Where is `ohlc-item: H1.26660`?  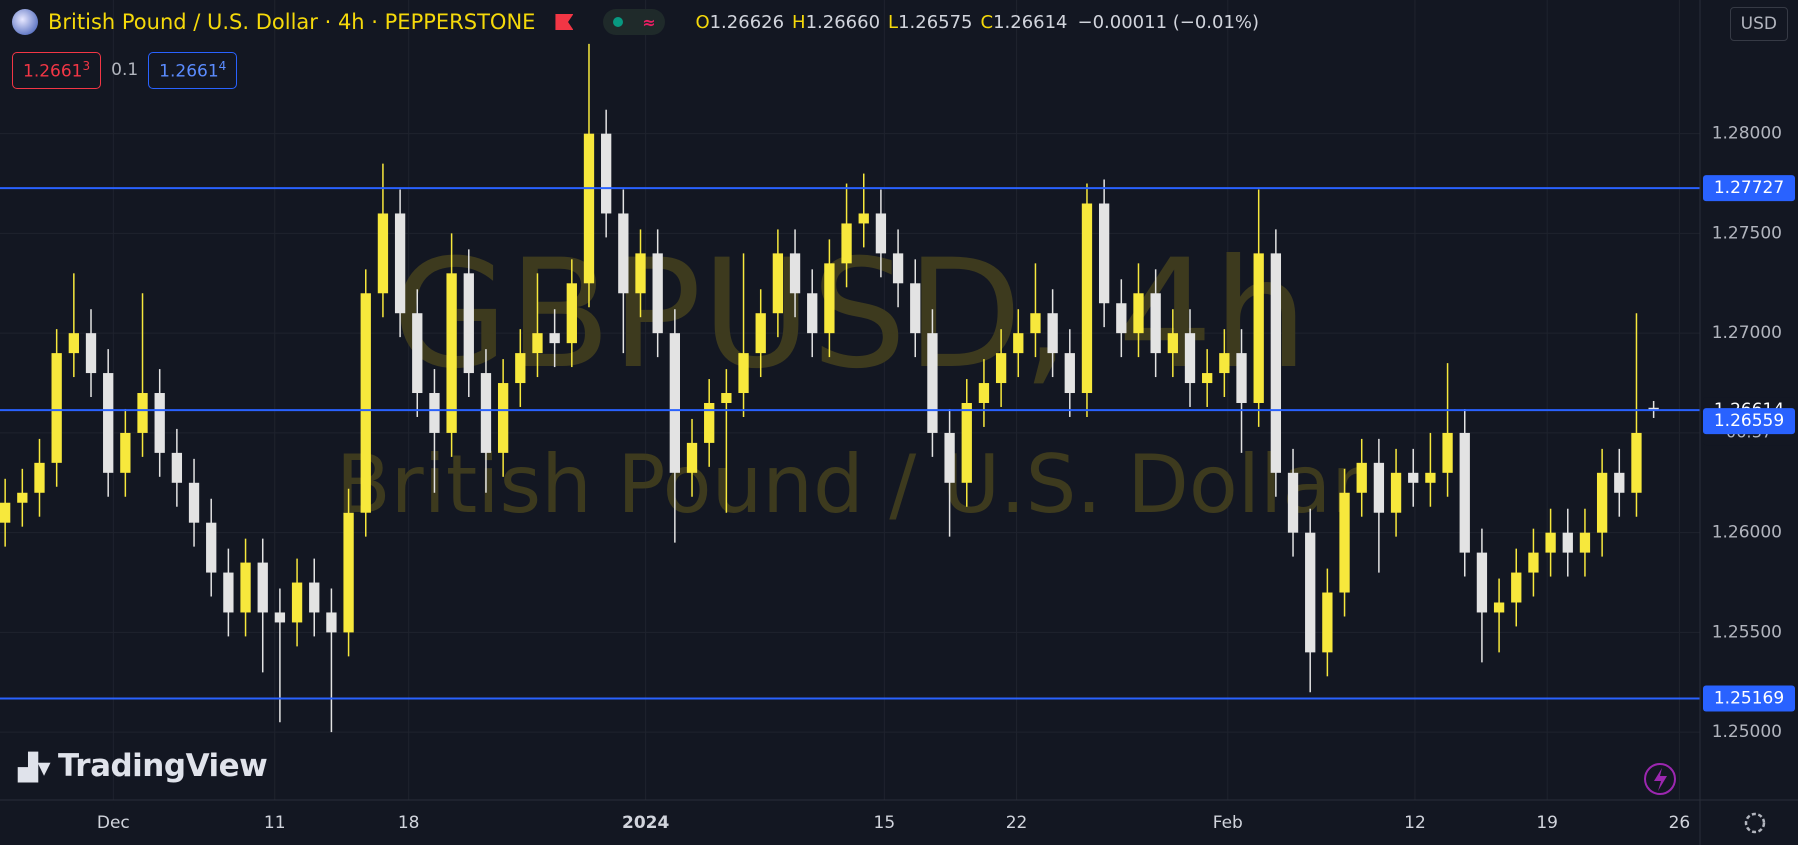
ohlc-item: H1.26660 is located at coordinates (836, 22).